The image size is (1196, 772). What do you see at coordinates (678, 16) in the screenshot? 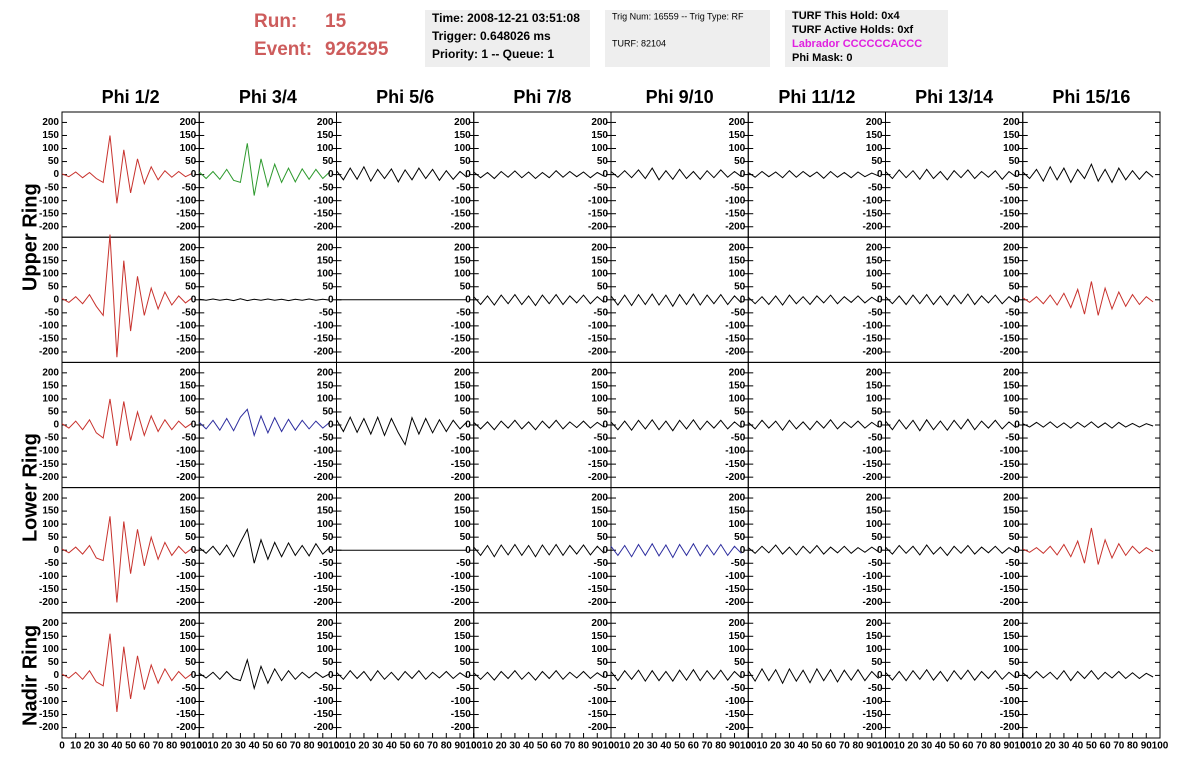
I see `trig-line: Trig Num: 16559 -- Trig Type: RF` at bounding box center [678, 16].